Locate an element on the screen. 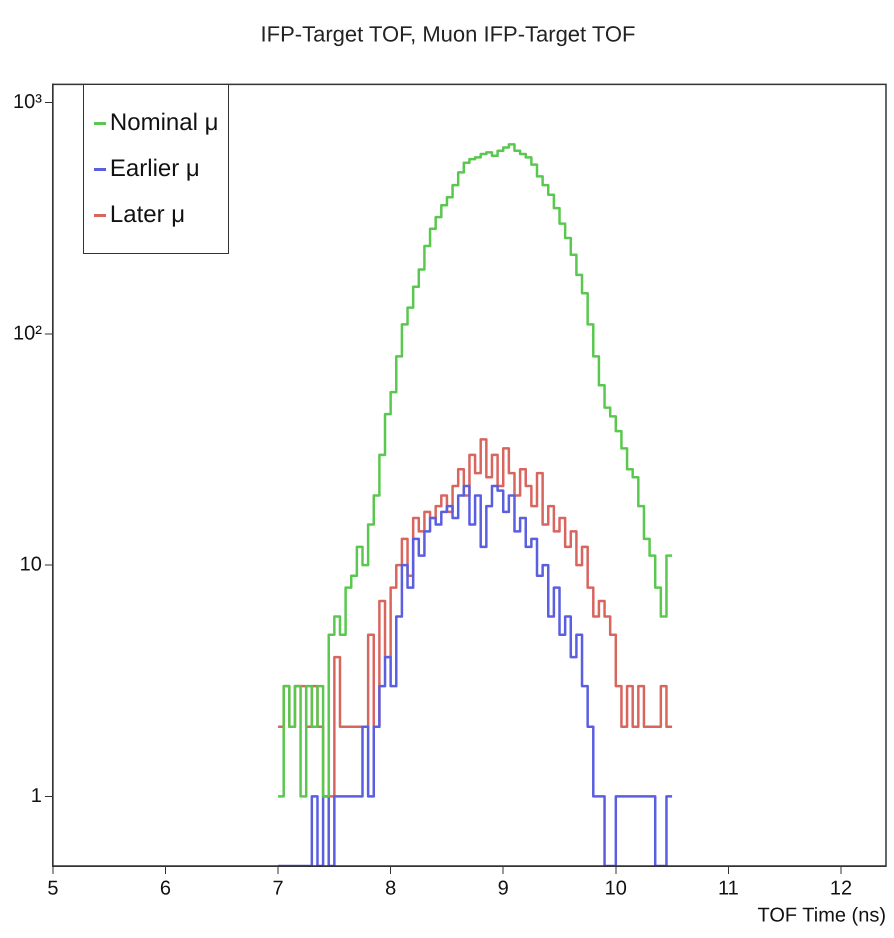 Image resolution: width=894 pixels, height=938 pixels. y-tick-label: 1 is located at coordinates (36, 795).